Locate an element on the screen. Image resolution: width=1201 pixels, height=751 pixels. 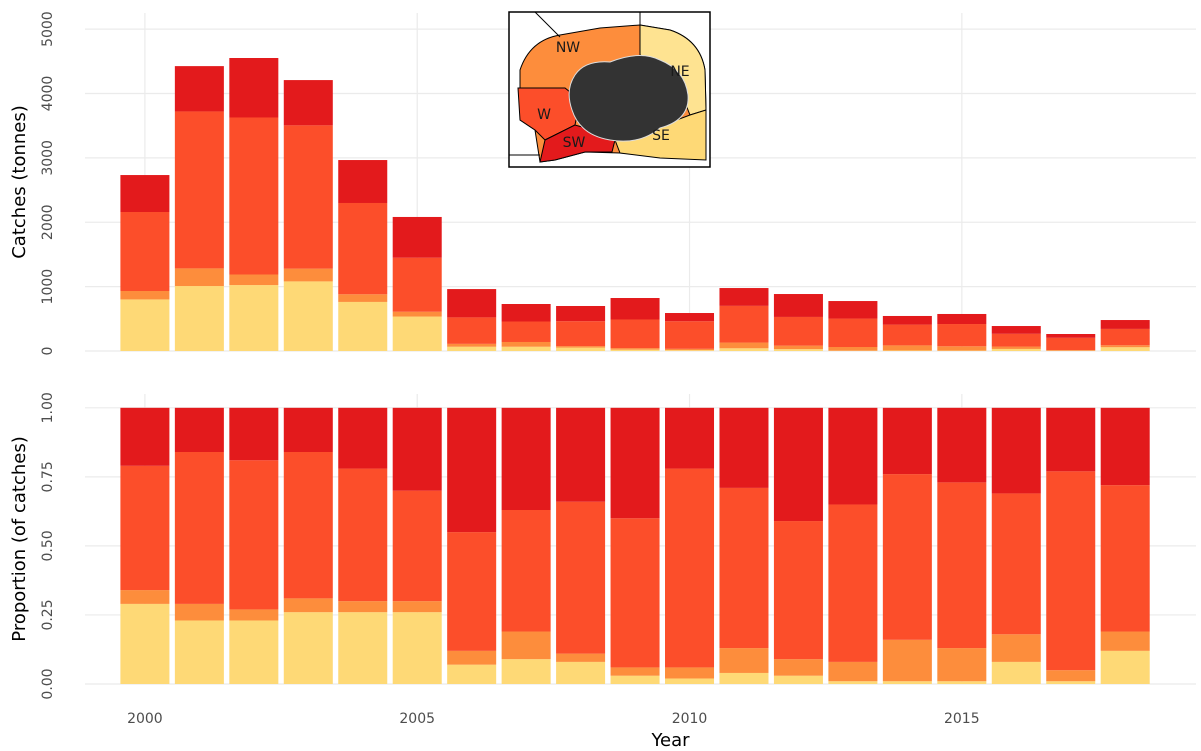
x-tick-label: 2015 is located at coordinates (962, 719).